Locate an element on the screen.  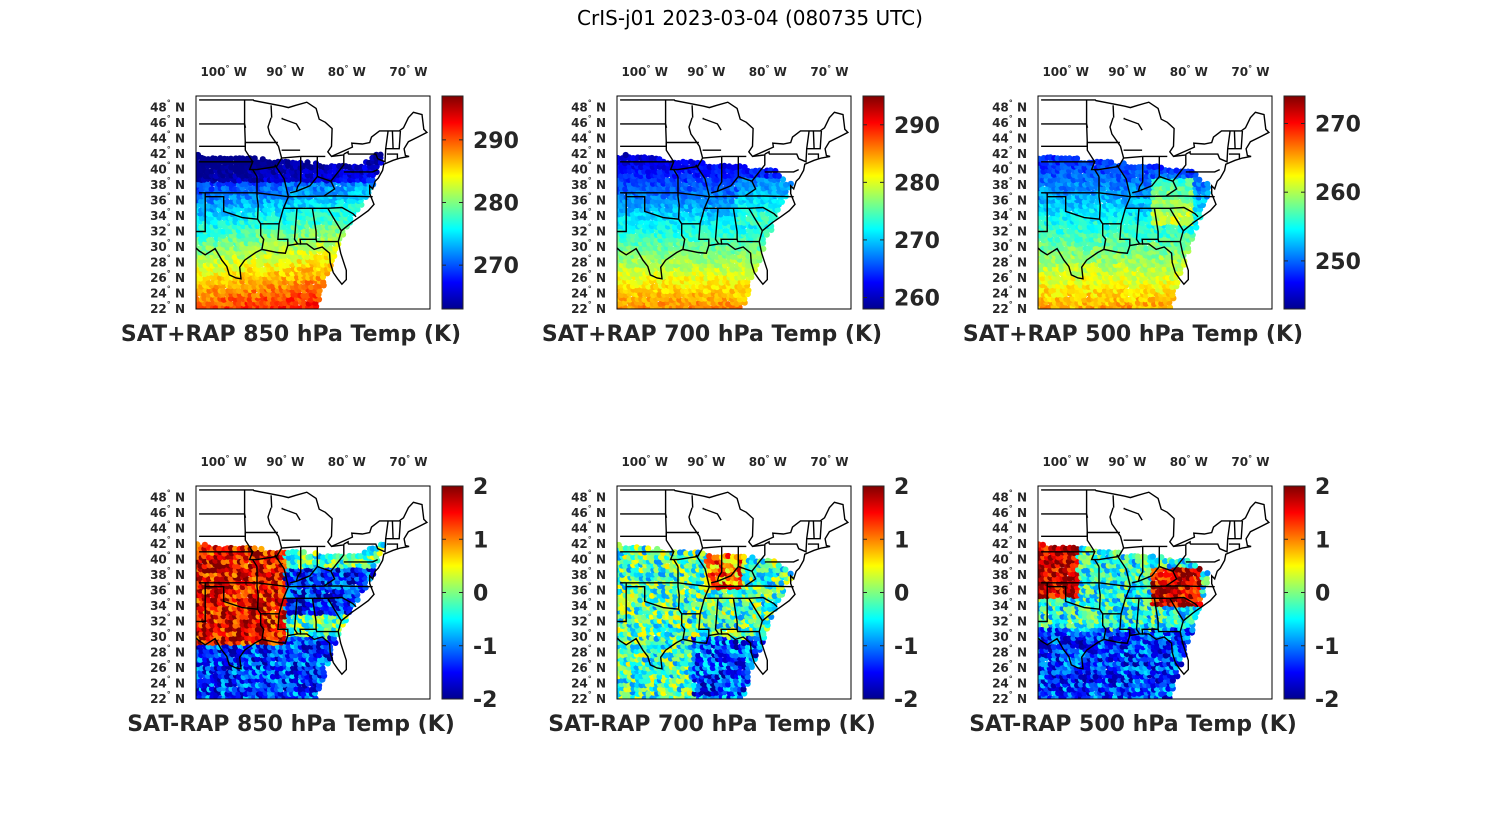
lon-tick-label: 90° W is located at coordinates (1127, 461).